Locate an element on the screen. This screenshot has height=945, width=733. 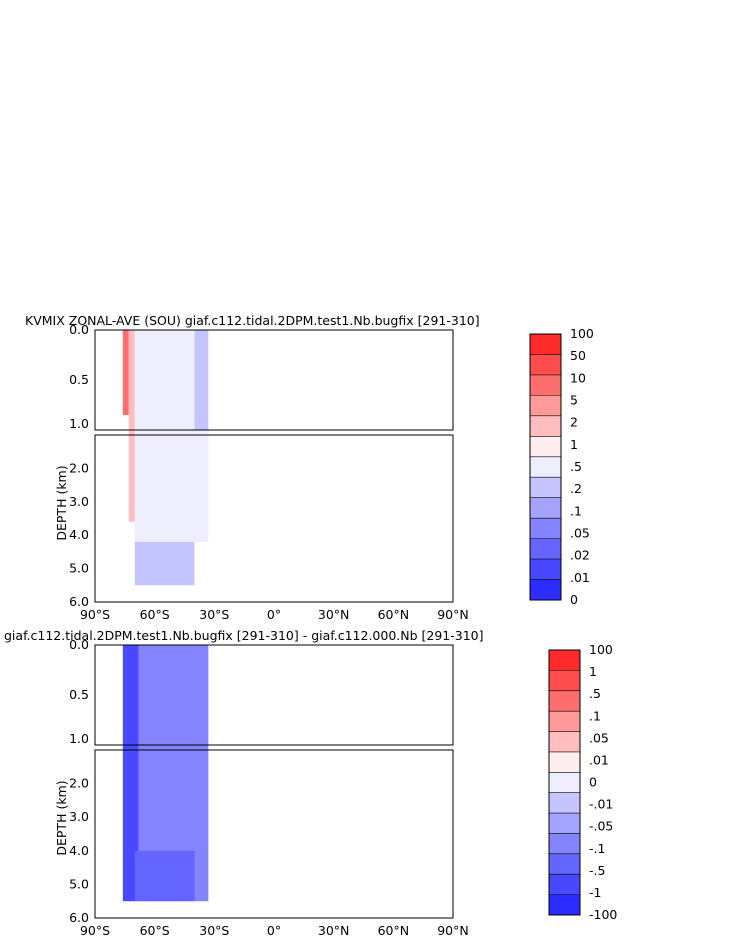
colorbar-label: -.01 is located at coordinates (601, 804).